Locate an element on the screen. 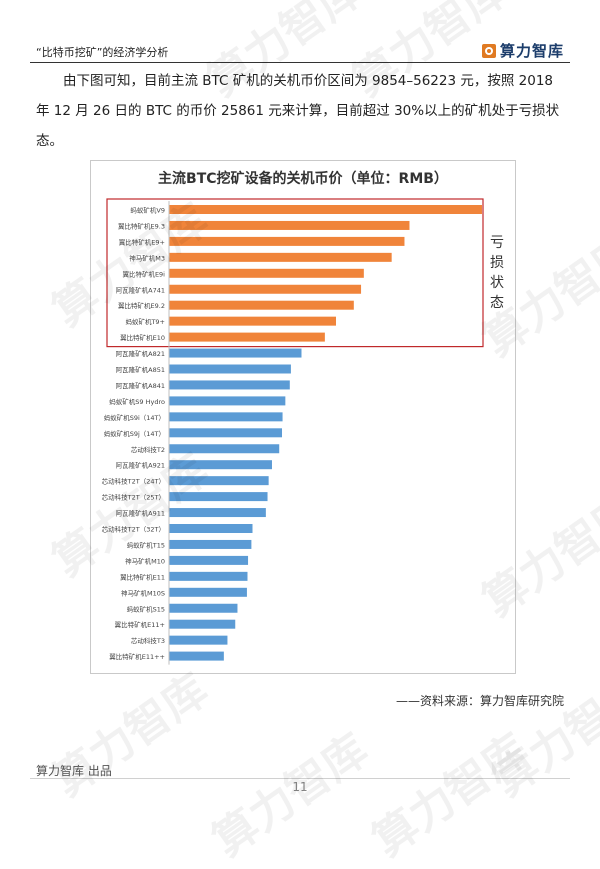 This screenshot has width=600, height=869. source-note: ——资料来源：算力智库研究院 is located at coordinates (479, 701).